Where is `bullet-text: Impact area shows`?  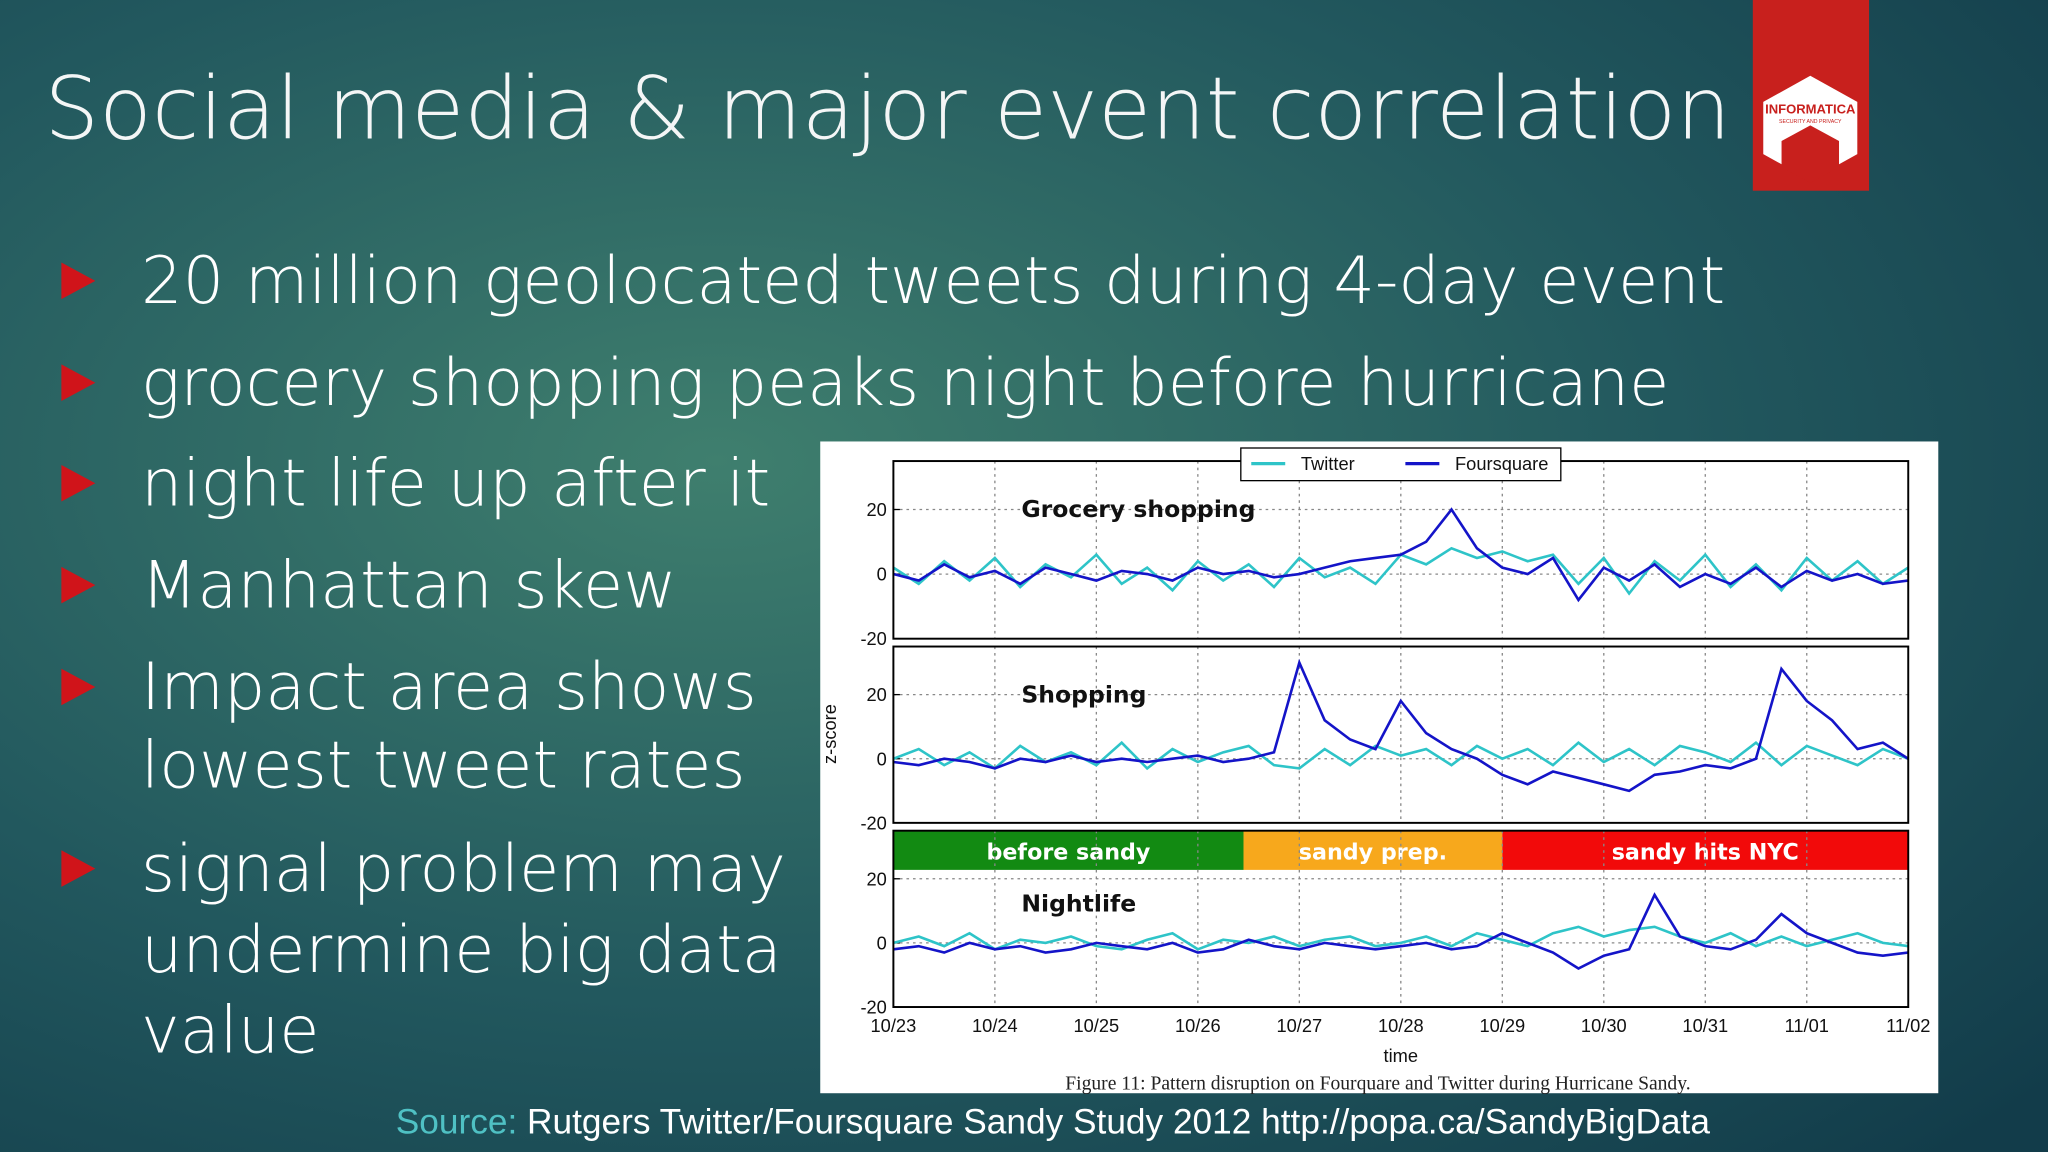 bullet-text: Impact area shows is located at coordinates (449, 687).